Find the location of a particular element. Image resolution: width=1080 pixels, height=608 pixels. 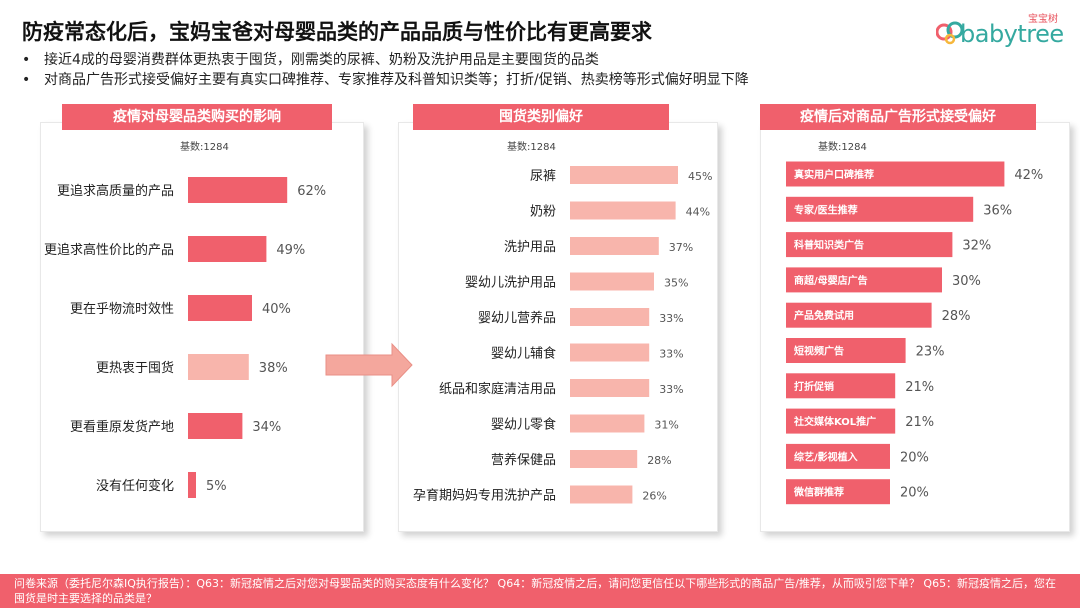

category-label: 更在乎物流时效性 is located at coordinates (122, 309).